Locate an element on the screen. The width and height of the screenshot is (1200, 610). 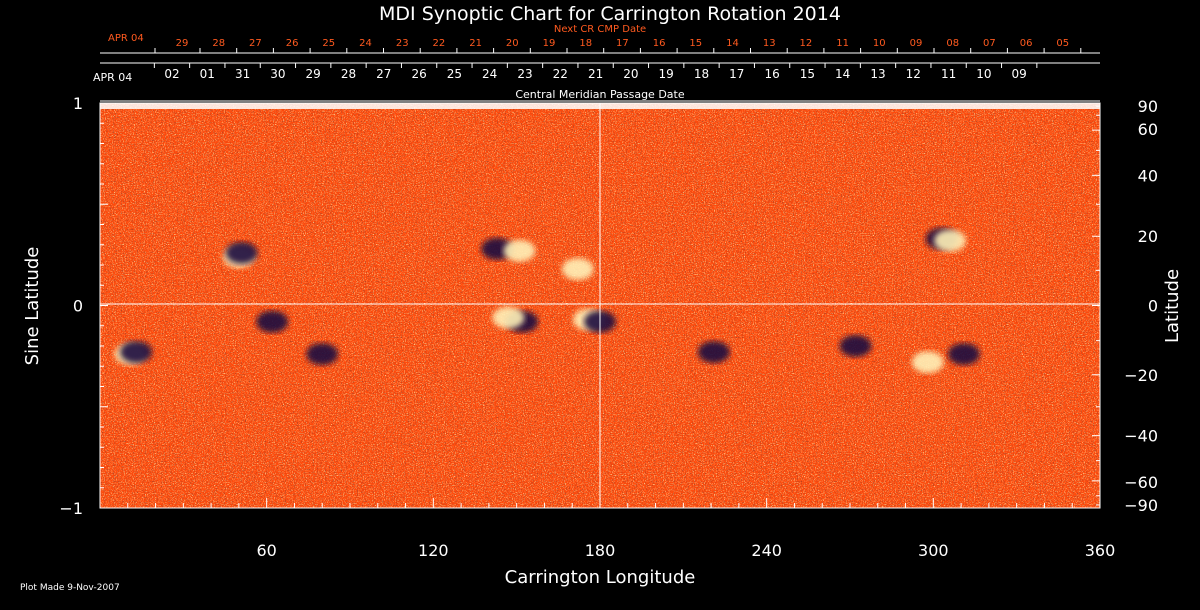
next-cr-tick-label: 11 is located at coordinates (842, 43).